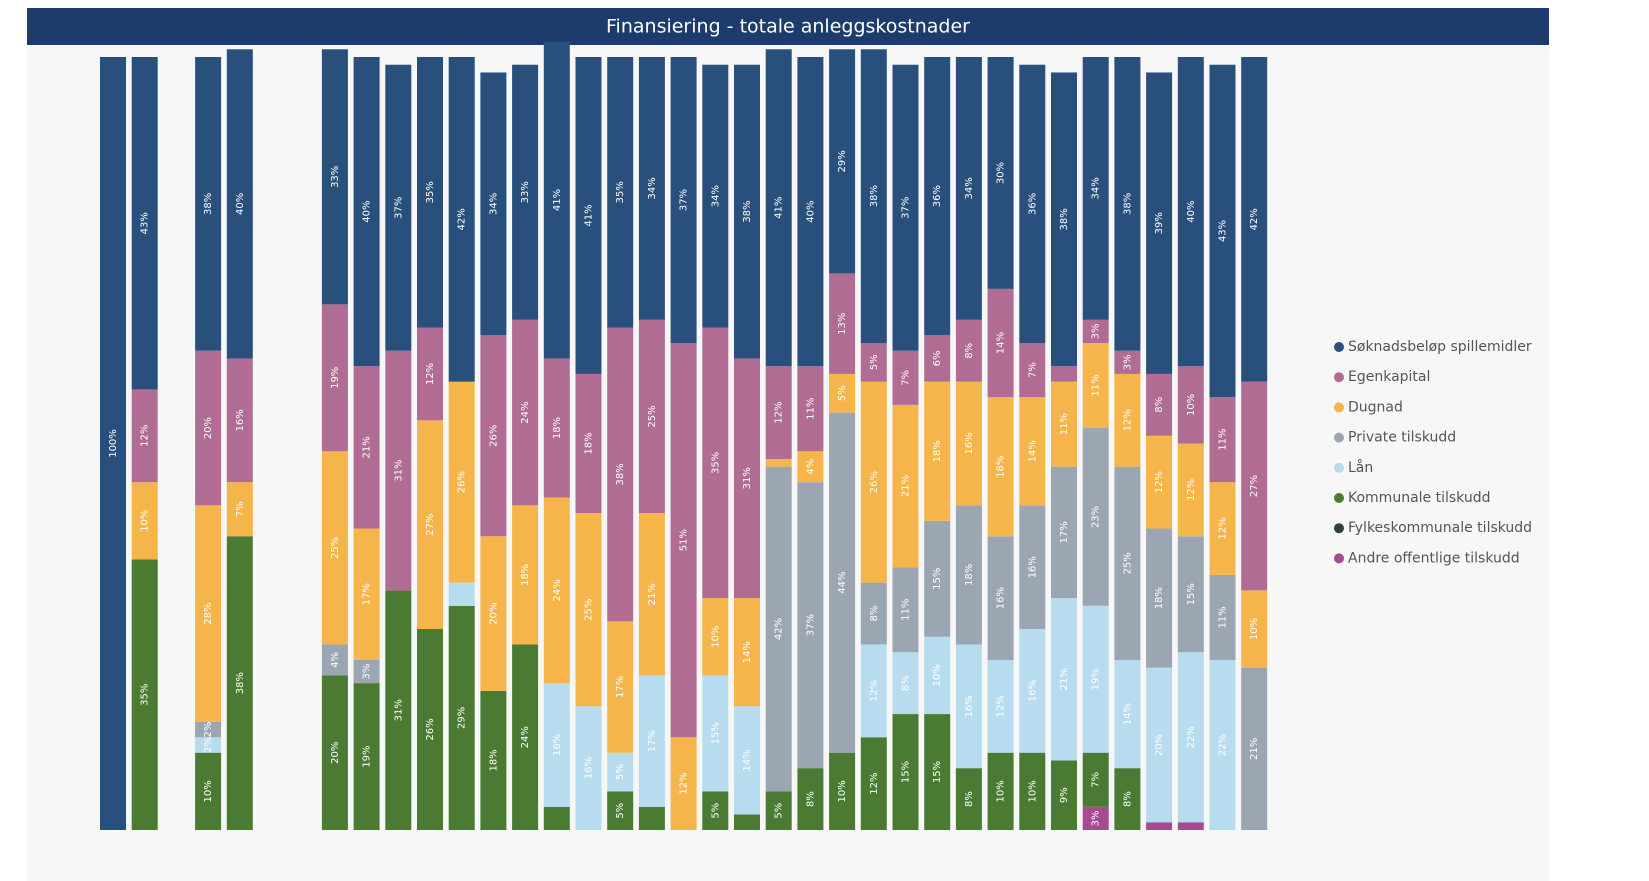 Image resolution: width=1649 pixels, height=881 pixels. Describe the element at coordinates (1096, 818) in the screenshot. I see `data-label: 3%` at that location.